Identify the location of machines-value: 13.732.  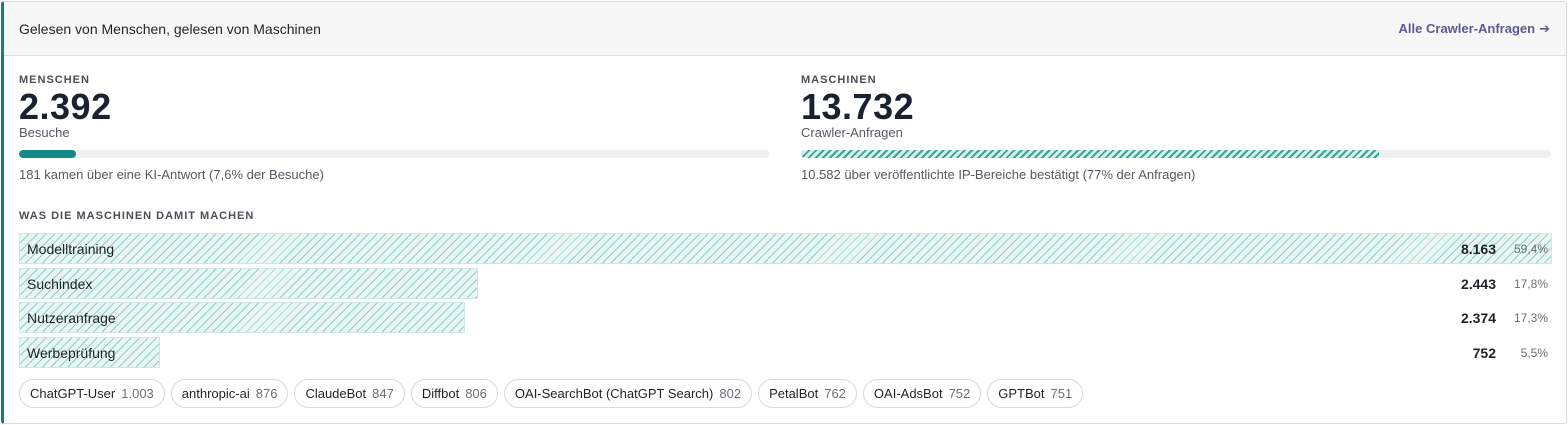
(858, 106).